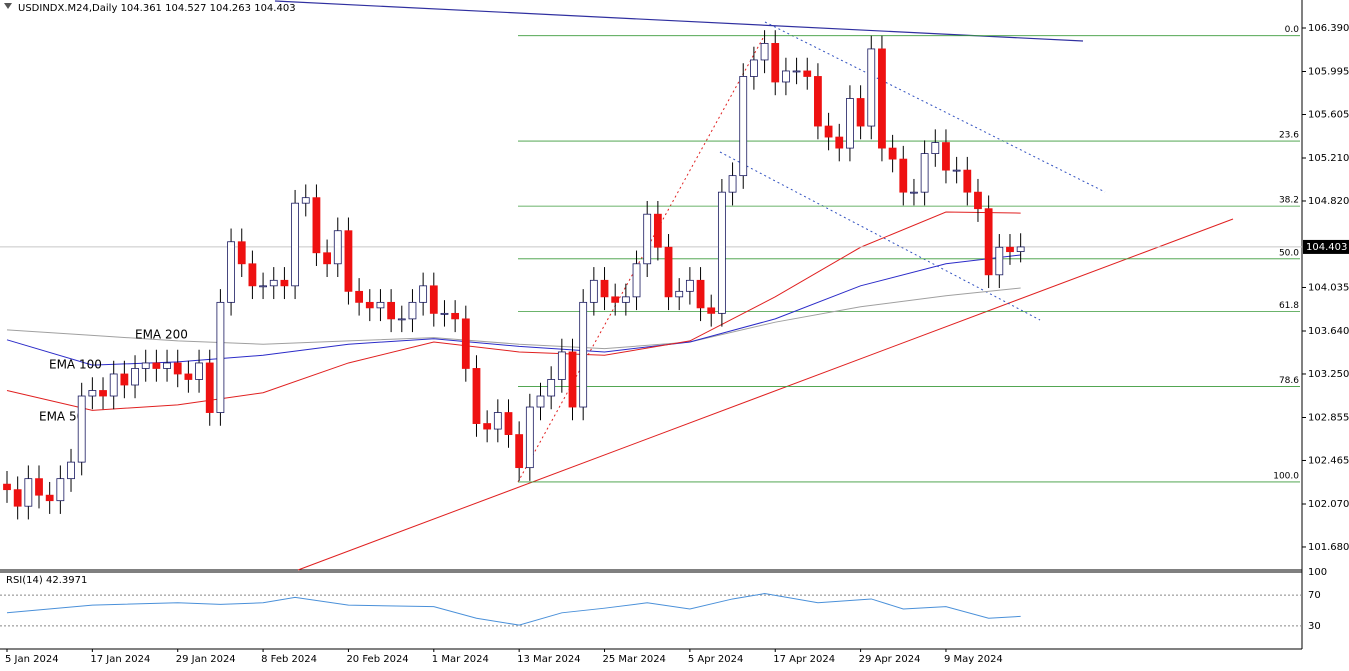 This screenshot has height=671, width=1349. I want to click on rsi-tick-label: 100, so click(1317, 572).